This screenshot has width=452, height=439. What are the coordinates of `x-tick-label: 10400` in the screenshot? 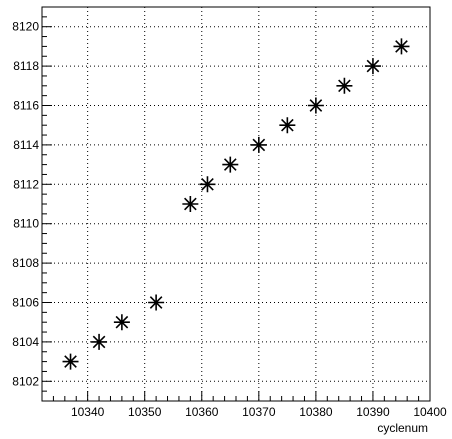 It's located at (430, 412).